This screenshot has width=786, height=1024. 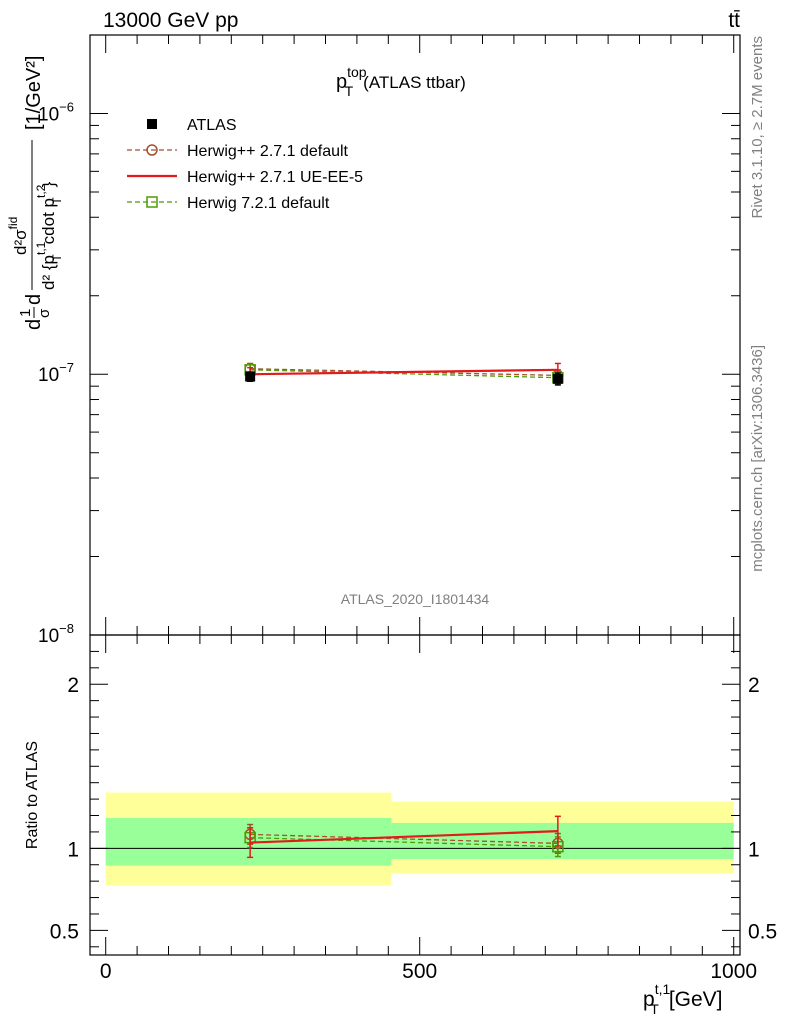 I want to click on xtick-label-1: 500, so click(x=419, y=971).